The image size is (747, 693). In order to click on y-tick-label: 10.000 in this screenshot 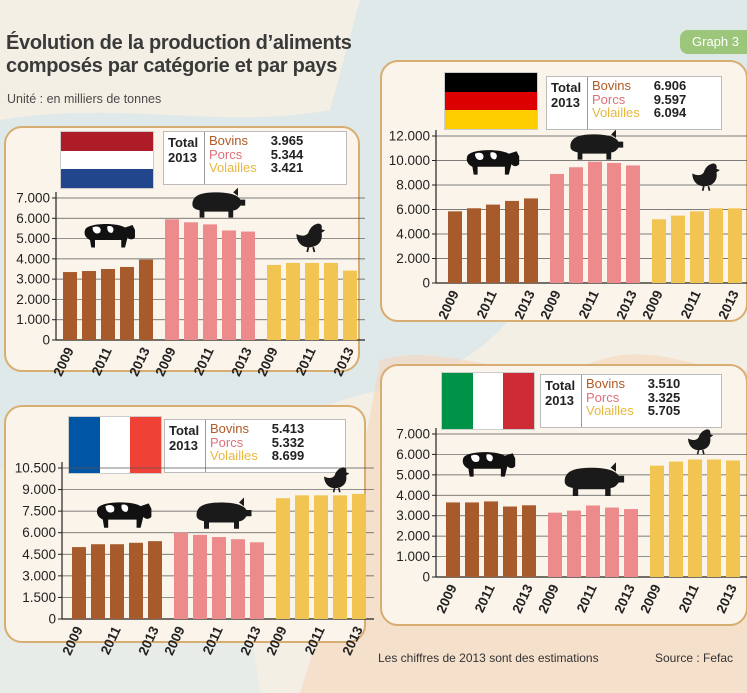, I will do `click(409, 160)`.